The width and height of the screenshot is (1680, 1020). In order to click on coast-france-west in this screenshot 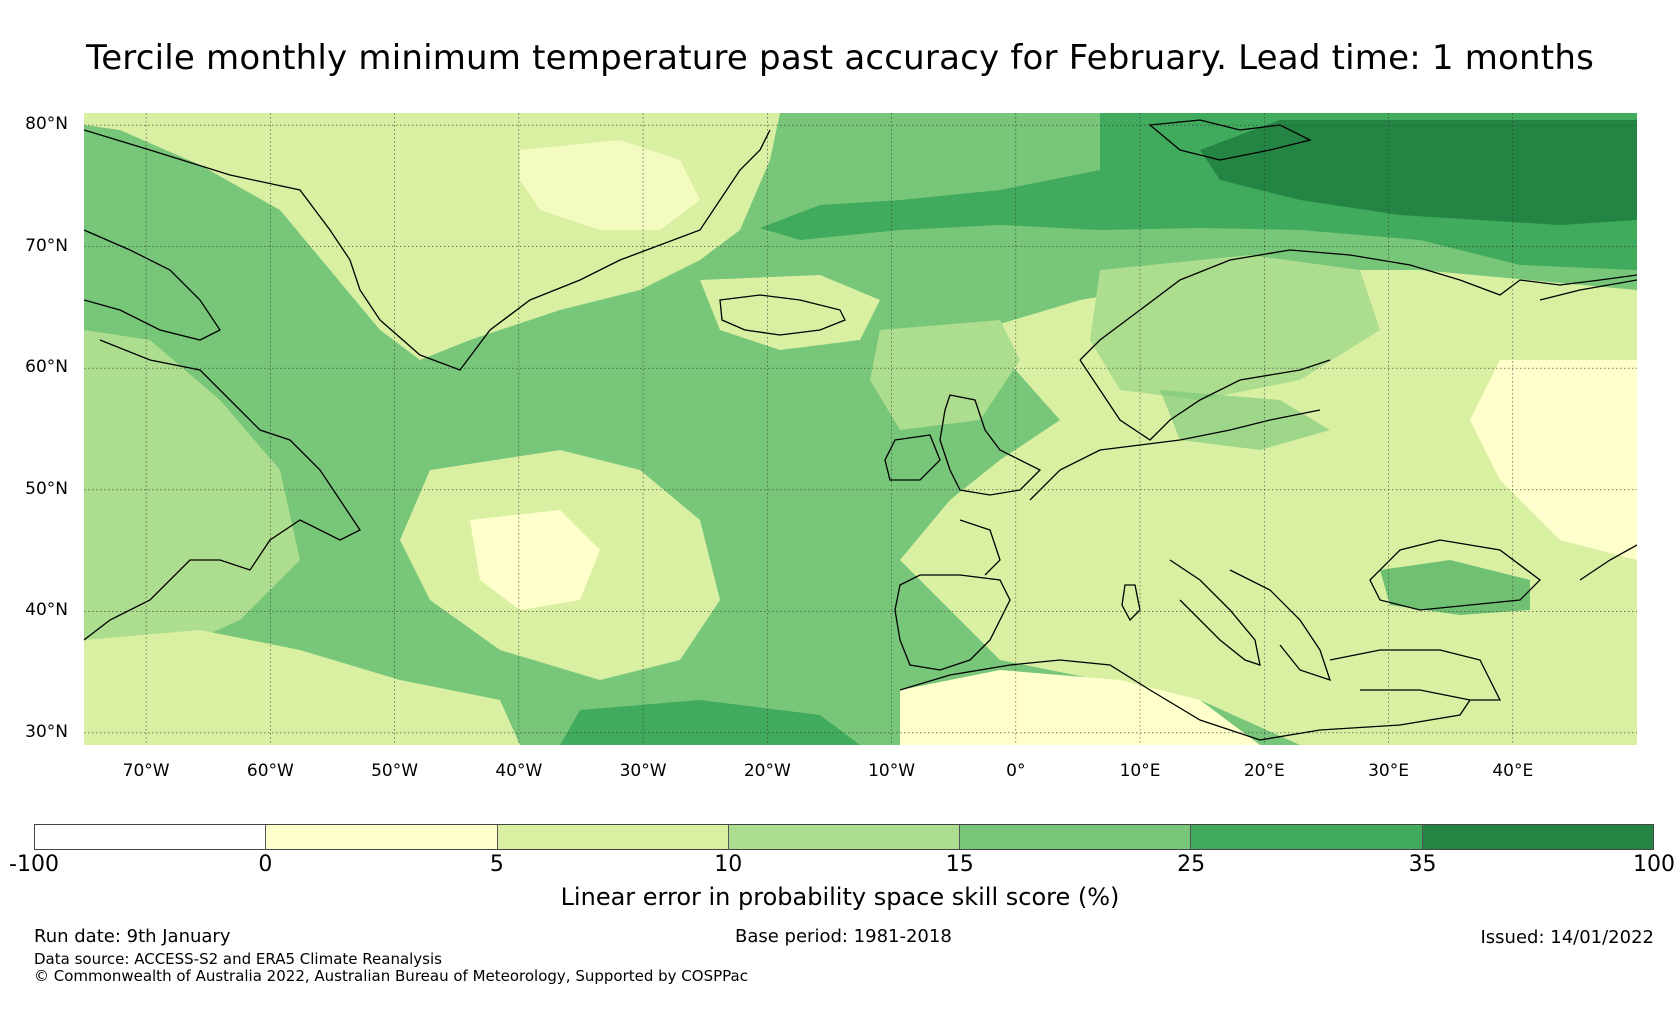, I will do `click(980, 547)`.